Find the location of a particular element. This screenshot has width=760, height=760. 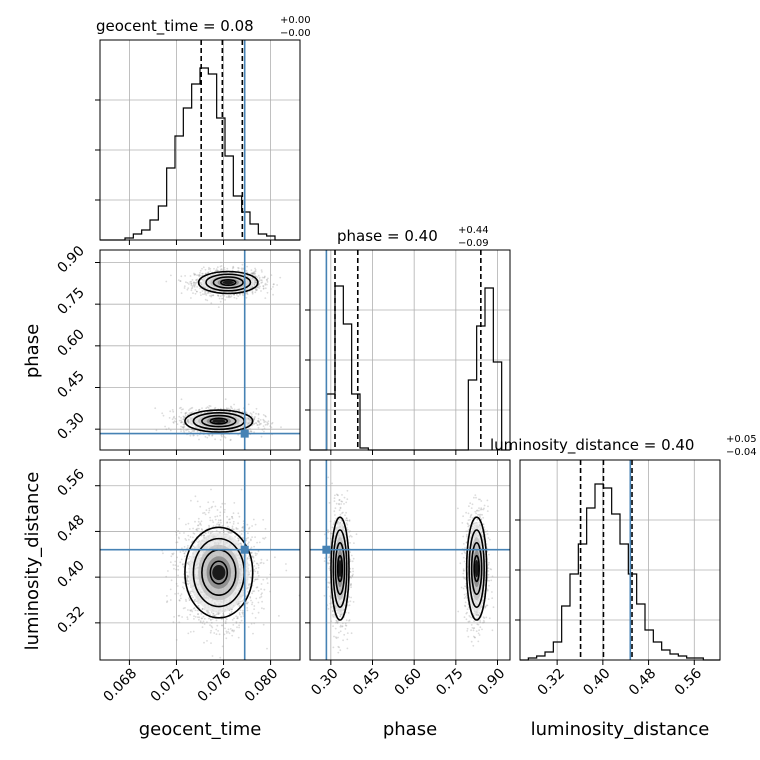

gridlines is located at coordinates (410, 350).